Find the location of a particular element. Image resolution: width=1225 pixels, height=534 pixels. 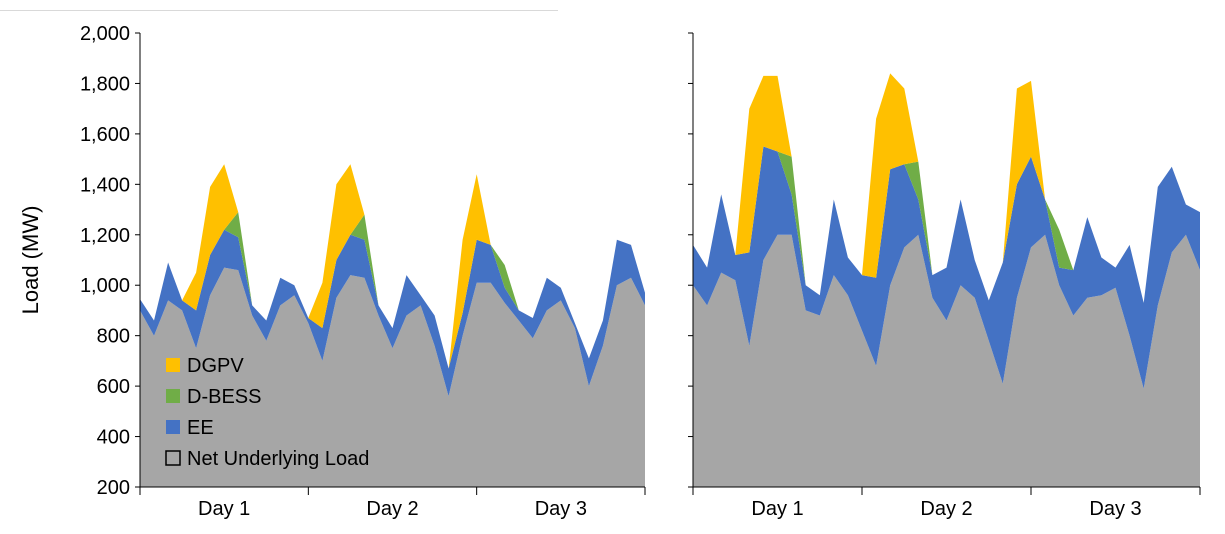

legend-label-d-bess: D-BESS is located at coordinates (224, 397).